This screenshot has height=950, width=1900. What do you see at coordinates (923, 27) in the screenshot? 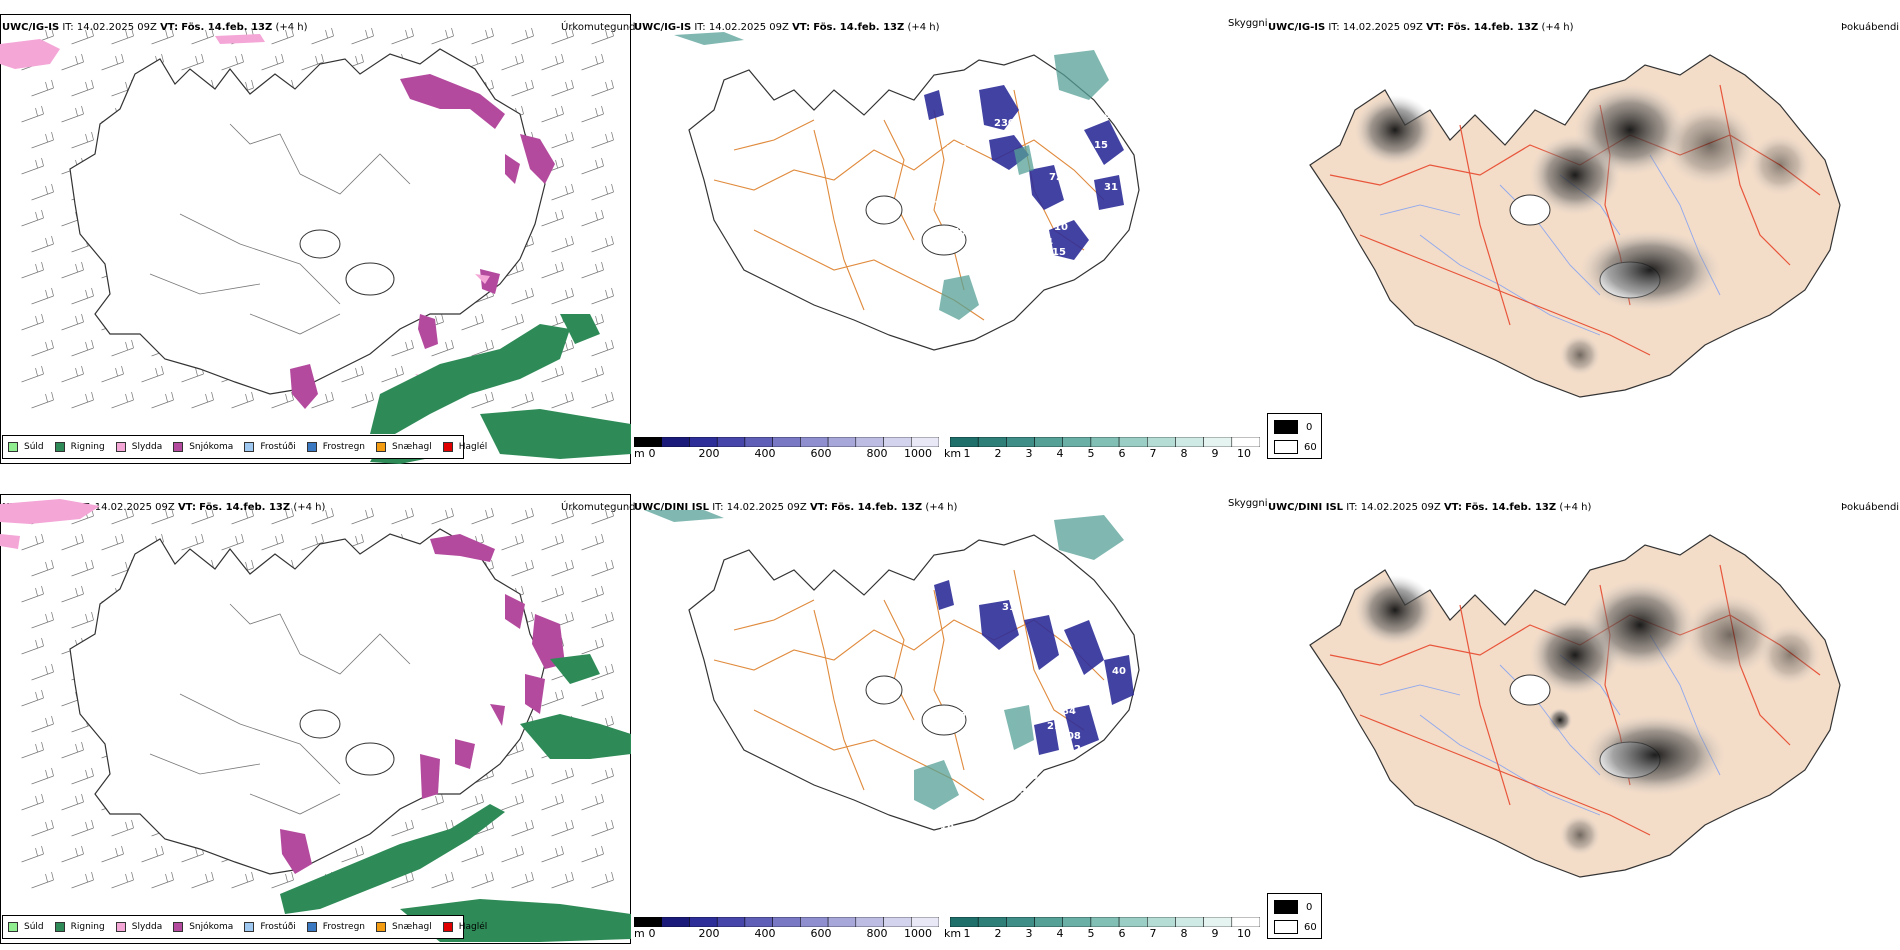
I see `lead-time: (+4 h)` at bounding box center [923, 27].